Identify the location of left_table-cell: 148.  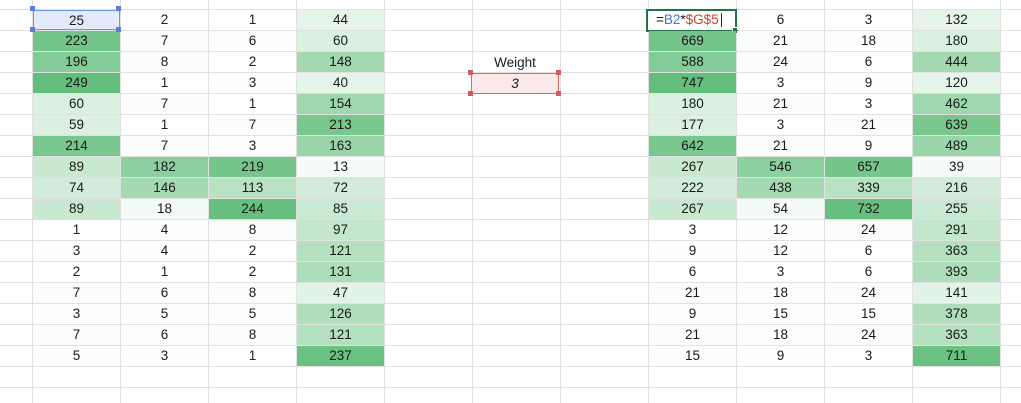
(340, 62).